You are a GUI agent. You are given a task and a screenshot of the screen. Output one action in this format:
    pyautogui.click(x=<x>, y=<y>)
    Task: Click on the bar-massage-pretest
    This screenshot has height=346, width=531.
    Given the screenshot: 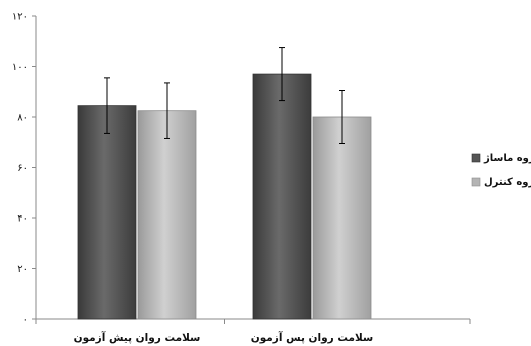 What is the action you would take?
    pyautogui.click(x=107, y=212)
    